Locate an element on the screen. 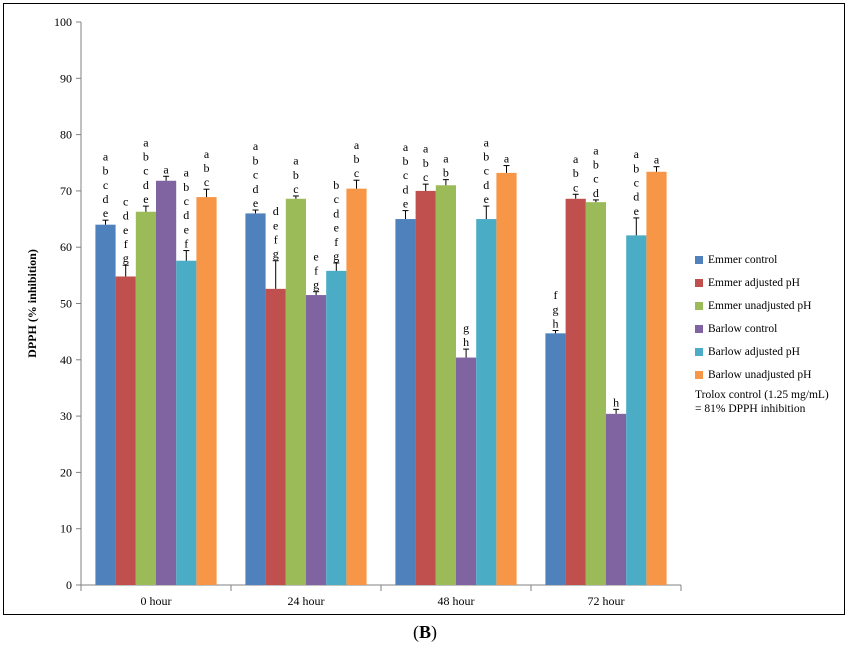  legend-label: Barlow adjusted pH is located at coordinates (754, 351).